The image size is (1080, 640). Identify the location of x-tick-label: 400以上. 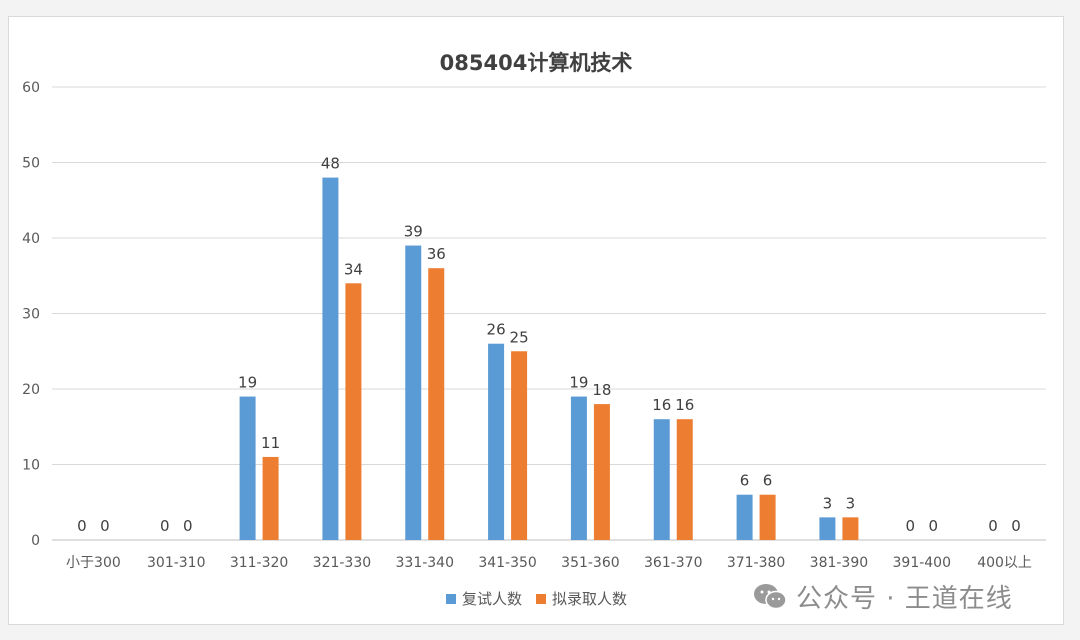
(1004, 563).